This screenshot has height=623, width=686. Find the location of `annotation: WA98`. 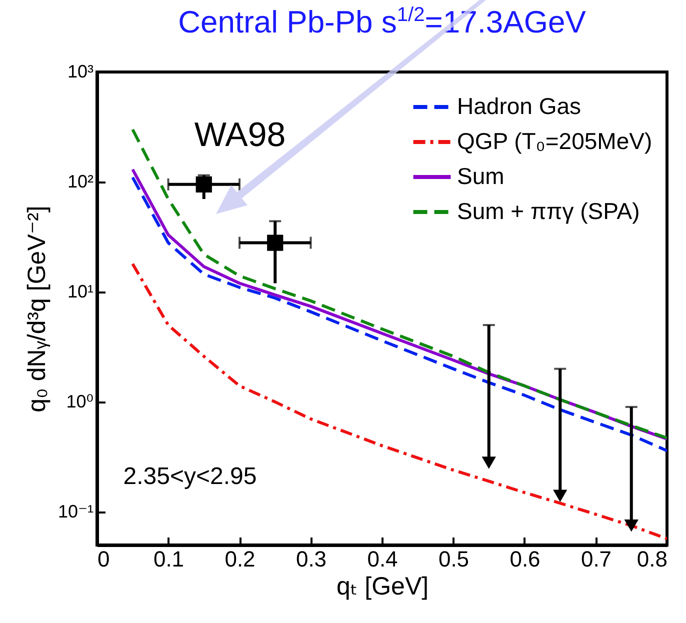

annotation: WA98 is located at coordinates (240, 135).